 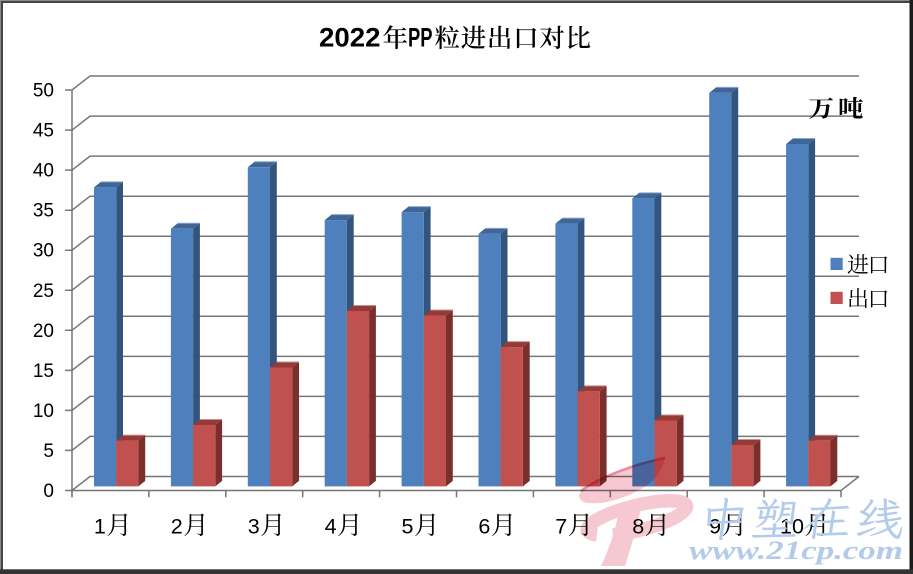 What do you see at coordinates (43, 371) in the screenshot?
I see `svg-text: 15` at bounding box center [43, 371].